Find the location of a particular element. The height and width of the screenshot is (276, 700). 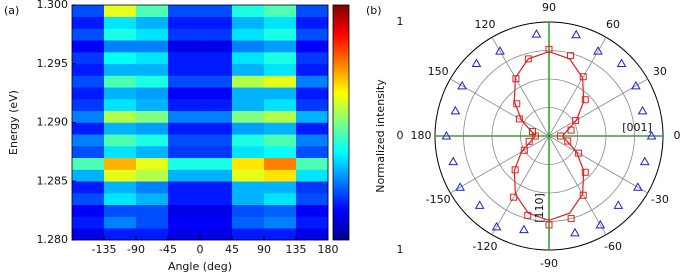

angle-tick-label: 90 is located at coordinates (549, 7).